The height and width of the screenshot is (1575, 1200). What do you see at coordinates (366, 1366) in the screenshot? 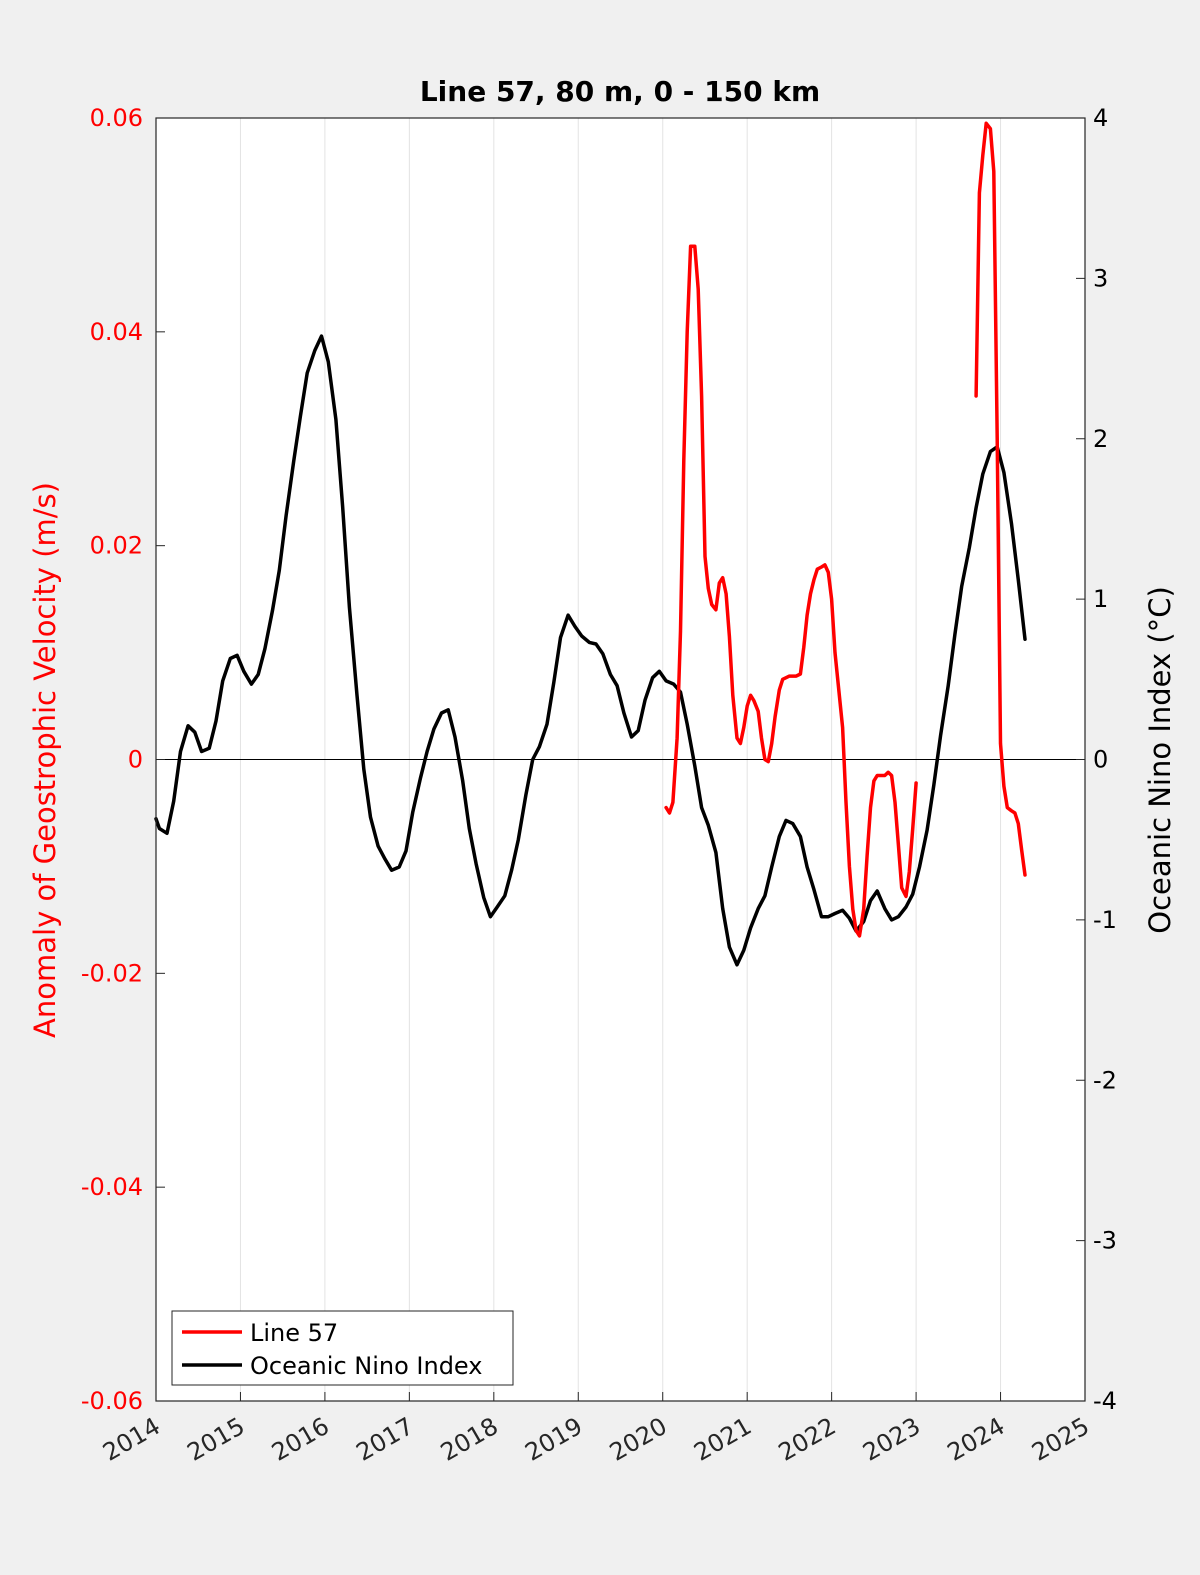
I see `legend-label-oni: Oceanic Nino Index` at bounding box center [366, 1366].